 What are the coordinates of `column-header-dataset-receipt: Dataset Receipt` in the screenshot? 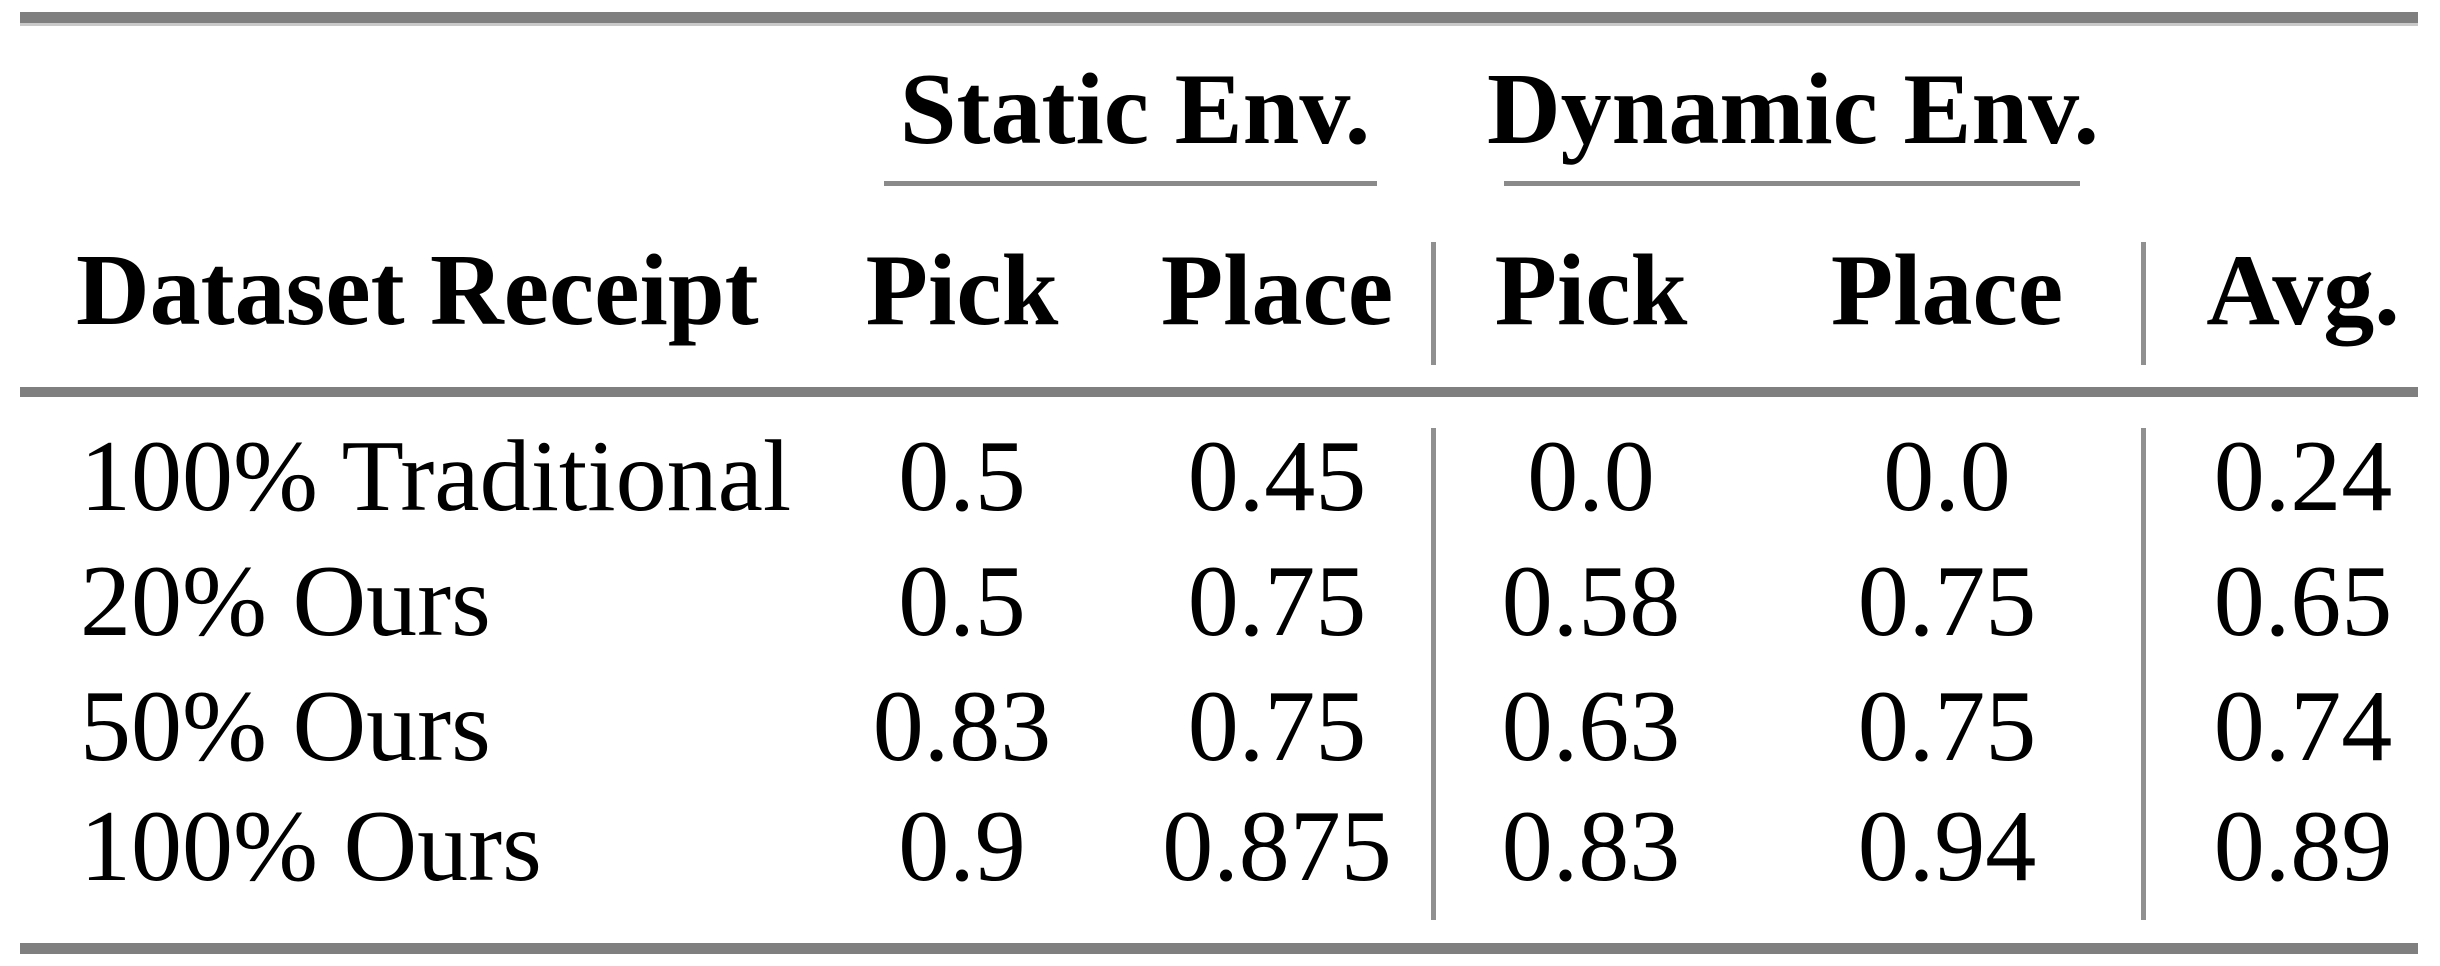 It's located at (417, 290).